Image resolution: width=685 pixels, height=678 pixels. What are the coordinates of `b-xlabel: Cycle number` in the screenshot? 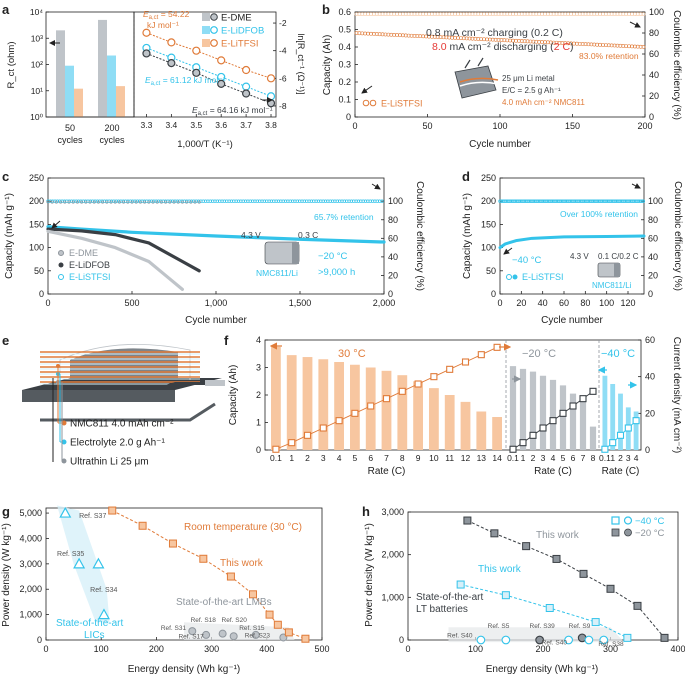 It's located at (500, 144).